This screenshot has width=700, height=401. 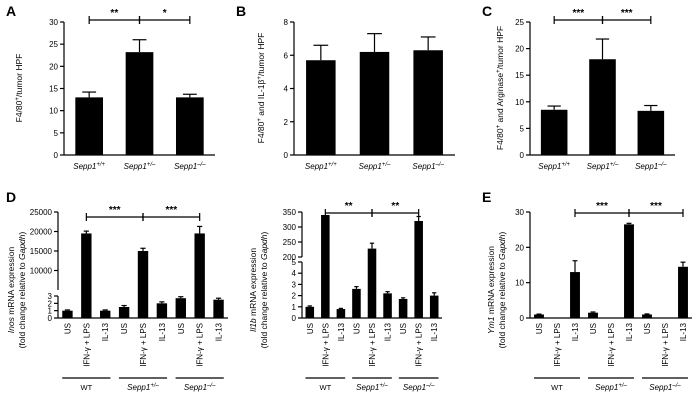 What do you see at coordinates (290, 257) in the screenshot?
I see `y-tick-label: 200` at bounding box center [290, 257].